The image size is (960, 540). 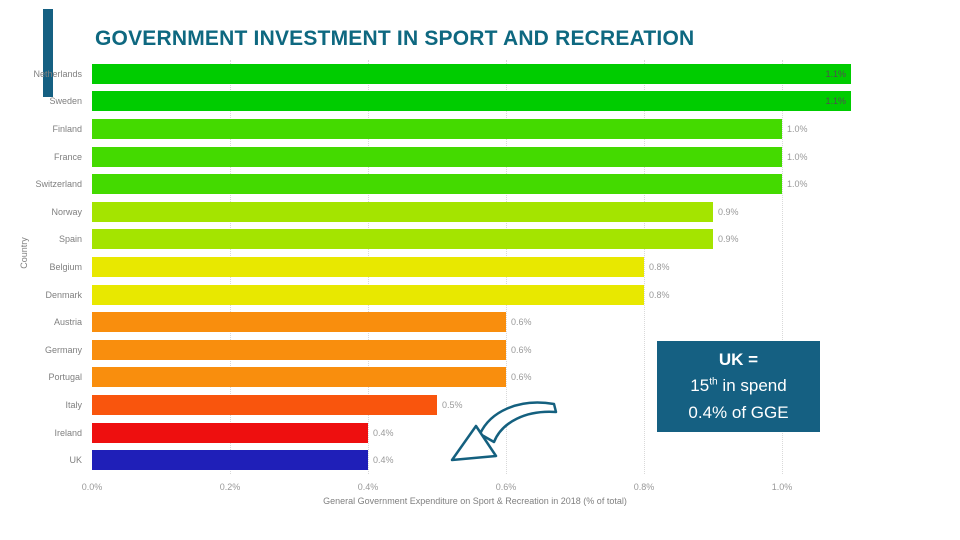 I want to click on bar-uk, so click(x=230, y=460).